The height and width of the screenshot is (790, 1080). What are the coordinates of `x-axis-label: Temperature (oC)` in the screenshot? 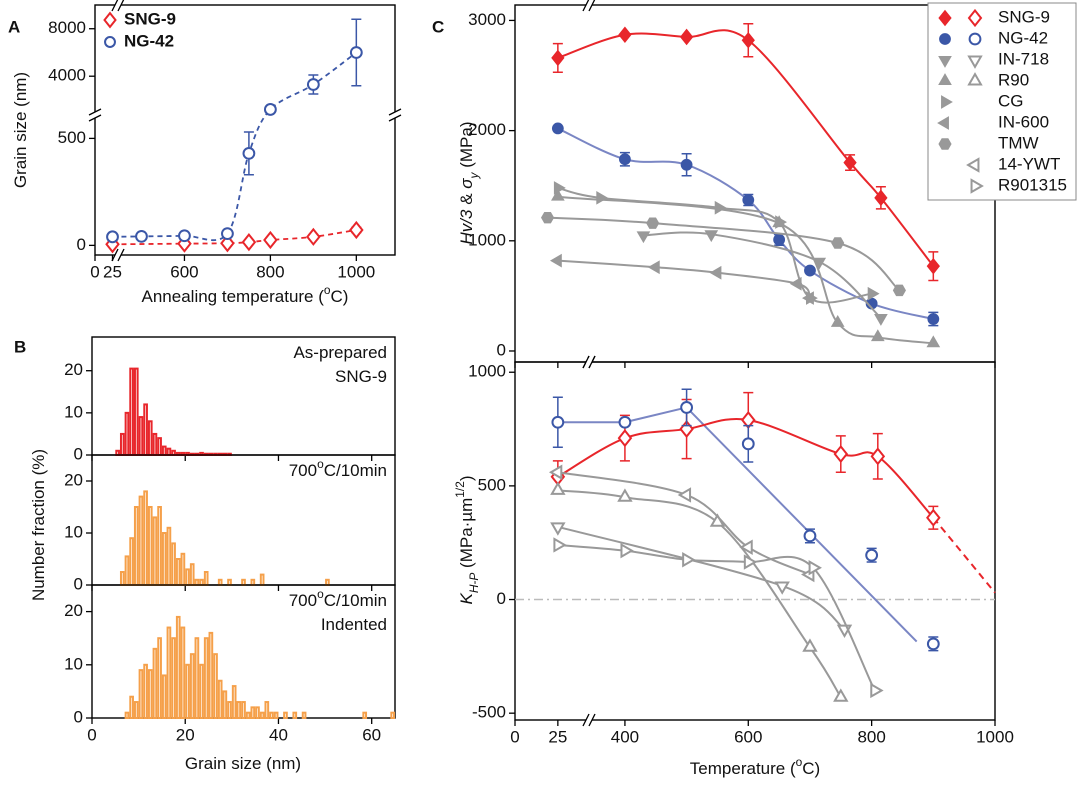 It's located at (755, 766).